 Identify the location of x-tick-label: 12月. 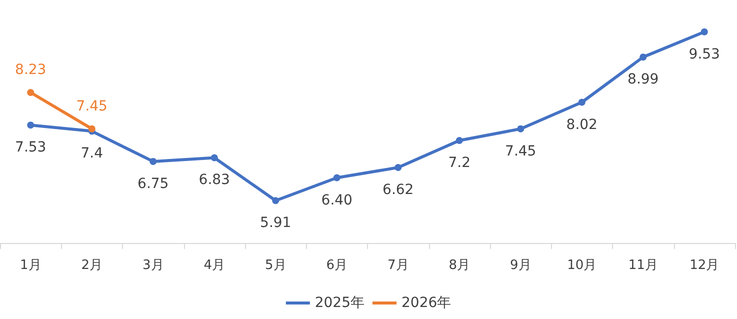
(705, 265).